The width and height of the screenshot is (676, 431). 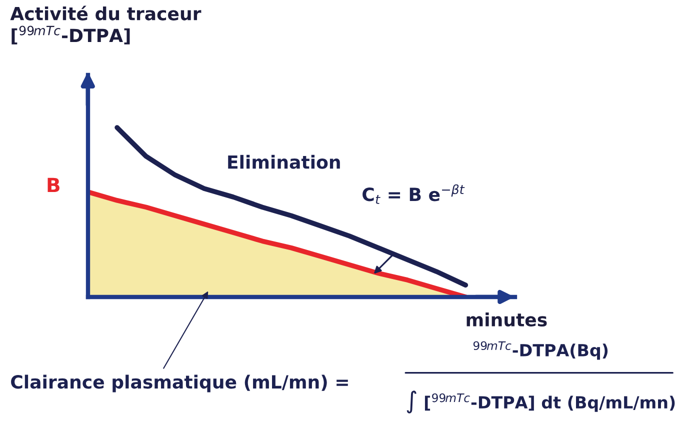 What do you see at coordinates (284, 161) in the screenshot?
I see `annotation: Elimination` at bounding box center [284, 161].